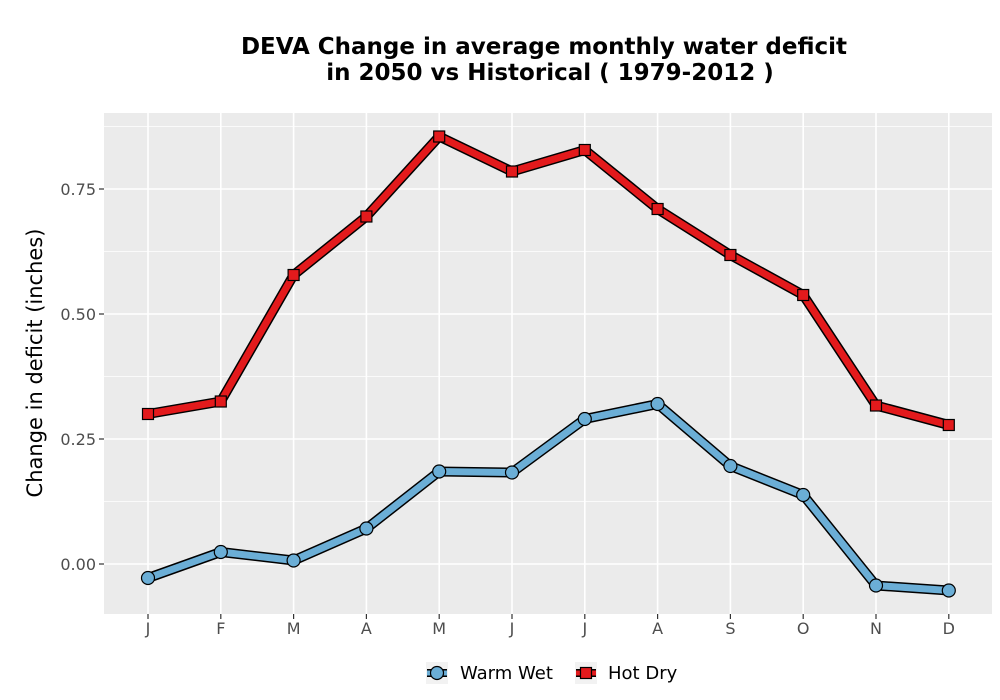 Image resolution: width=1000 pixels, height=700 pixels. I want to click on x-tick-label: N, so click(876, 628).